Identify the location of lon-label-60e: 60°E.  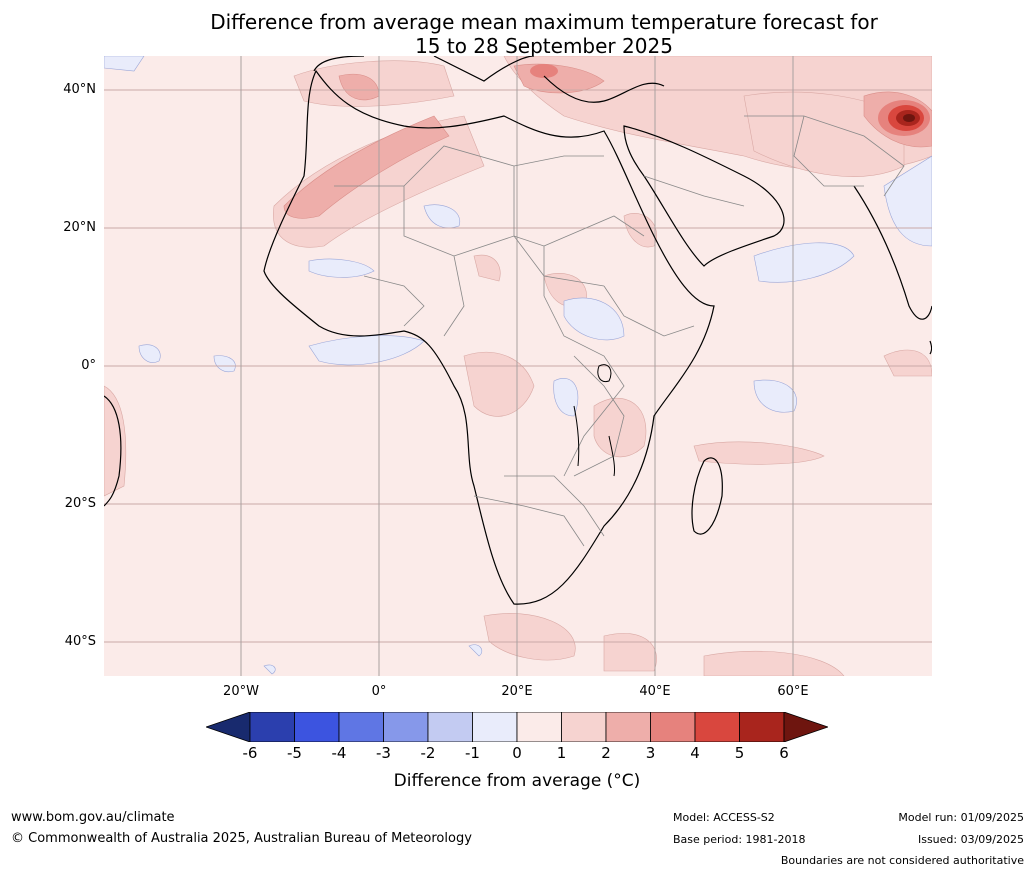
(793, 691).